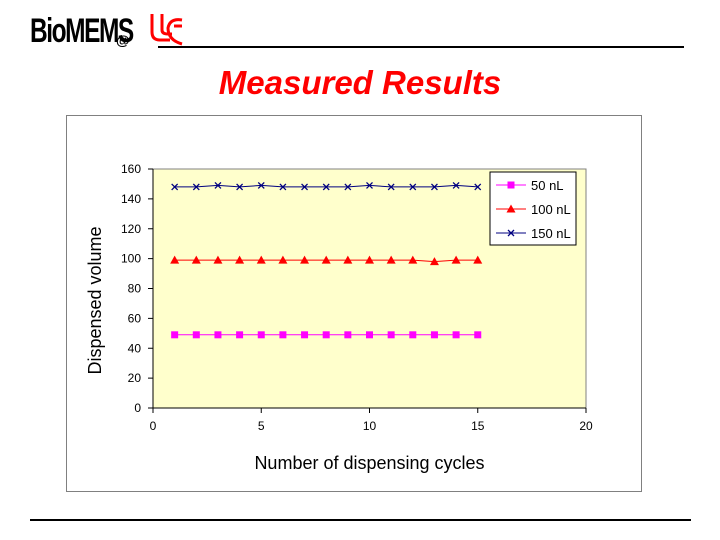  What do you see at coordinates (123, 40) in the screenshot?
I see `logo-at-sign: @` at bounding box center [123, 40].